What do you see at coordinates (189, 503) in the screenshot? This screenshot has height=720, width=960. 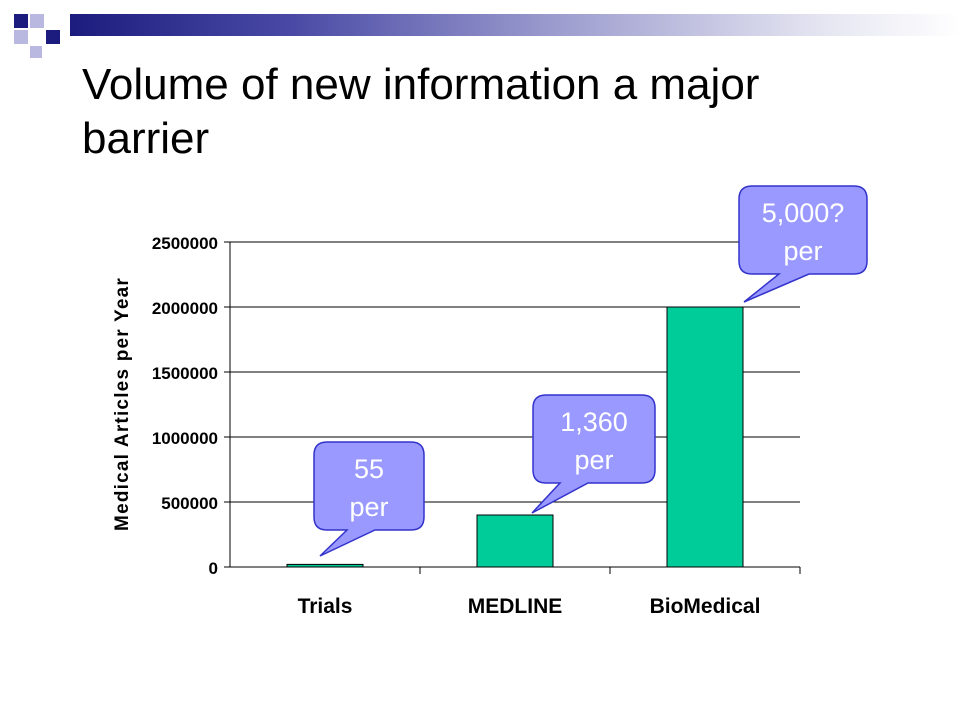 I see `y-tick-label: 500000` at bounding box center [189, 503].